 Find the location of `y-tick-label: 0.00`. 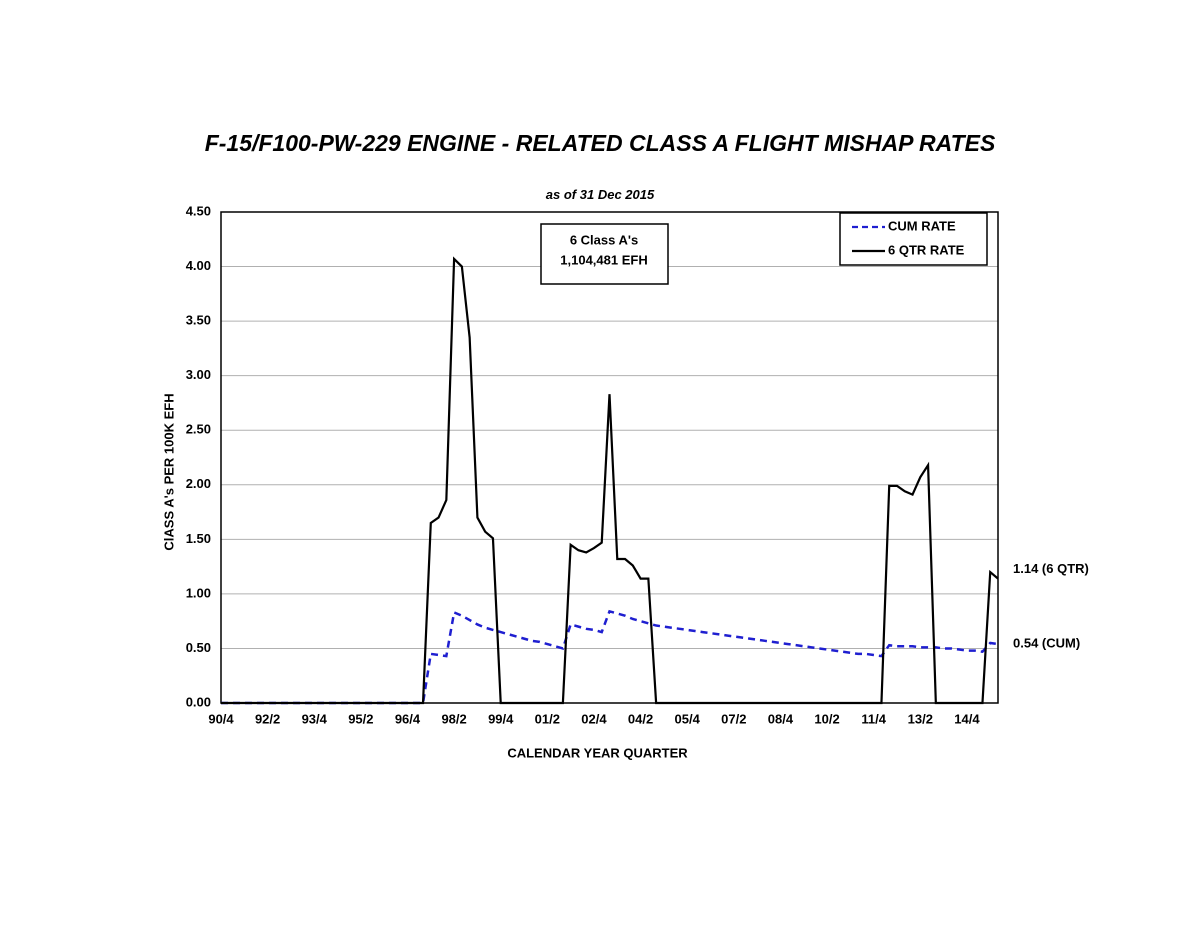

y-tick-label: 0.00 is located at coordinates (198, 701).